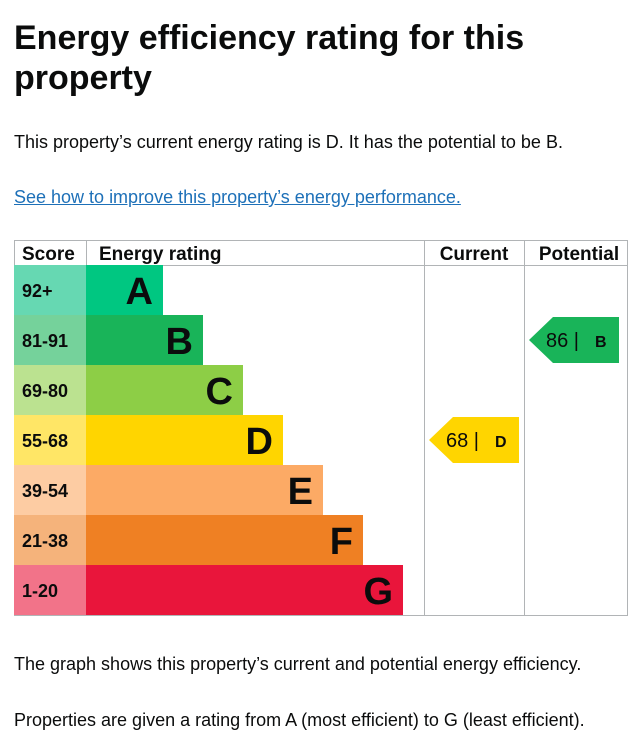 The height and width of the screenshot is (743, 641). What do you see at coordinates (462, 441) in the screenshot?
I see `current-rating-value: 68 |` at bounding box center [462, 441].